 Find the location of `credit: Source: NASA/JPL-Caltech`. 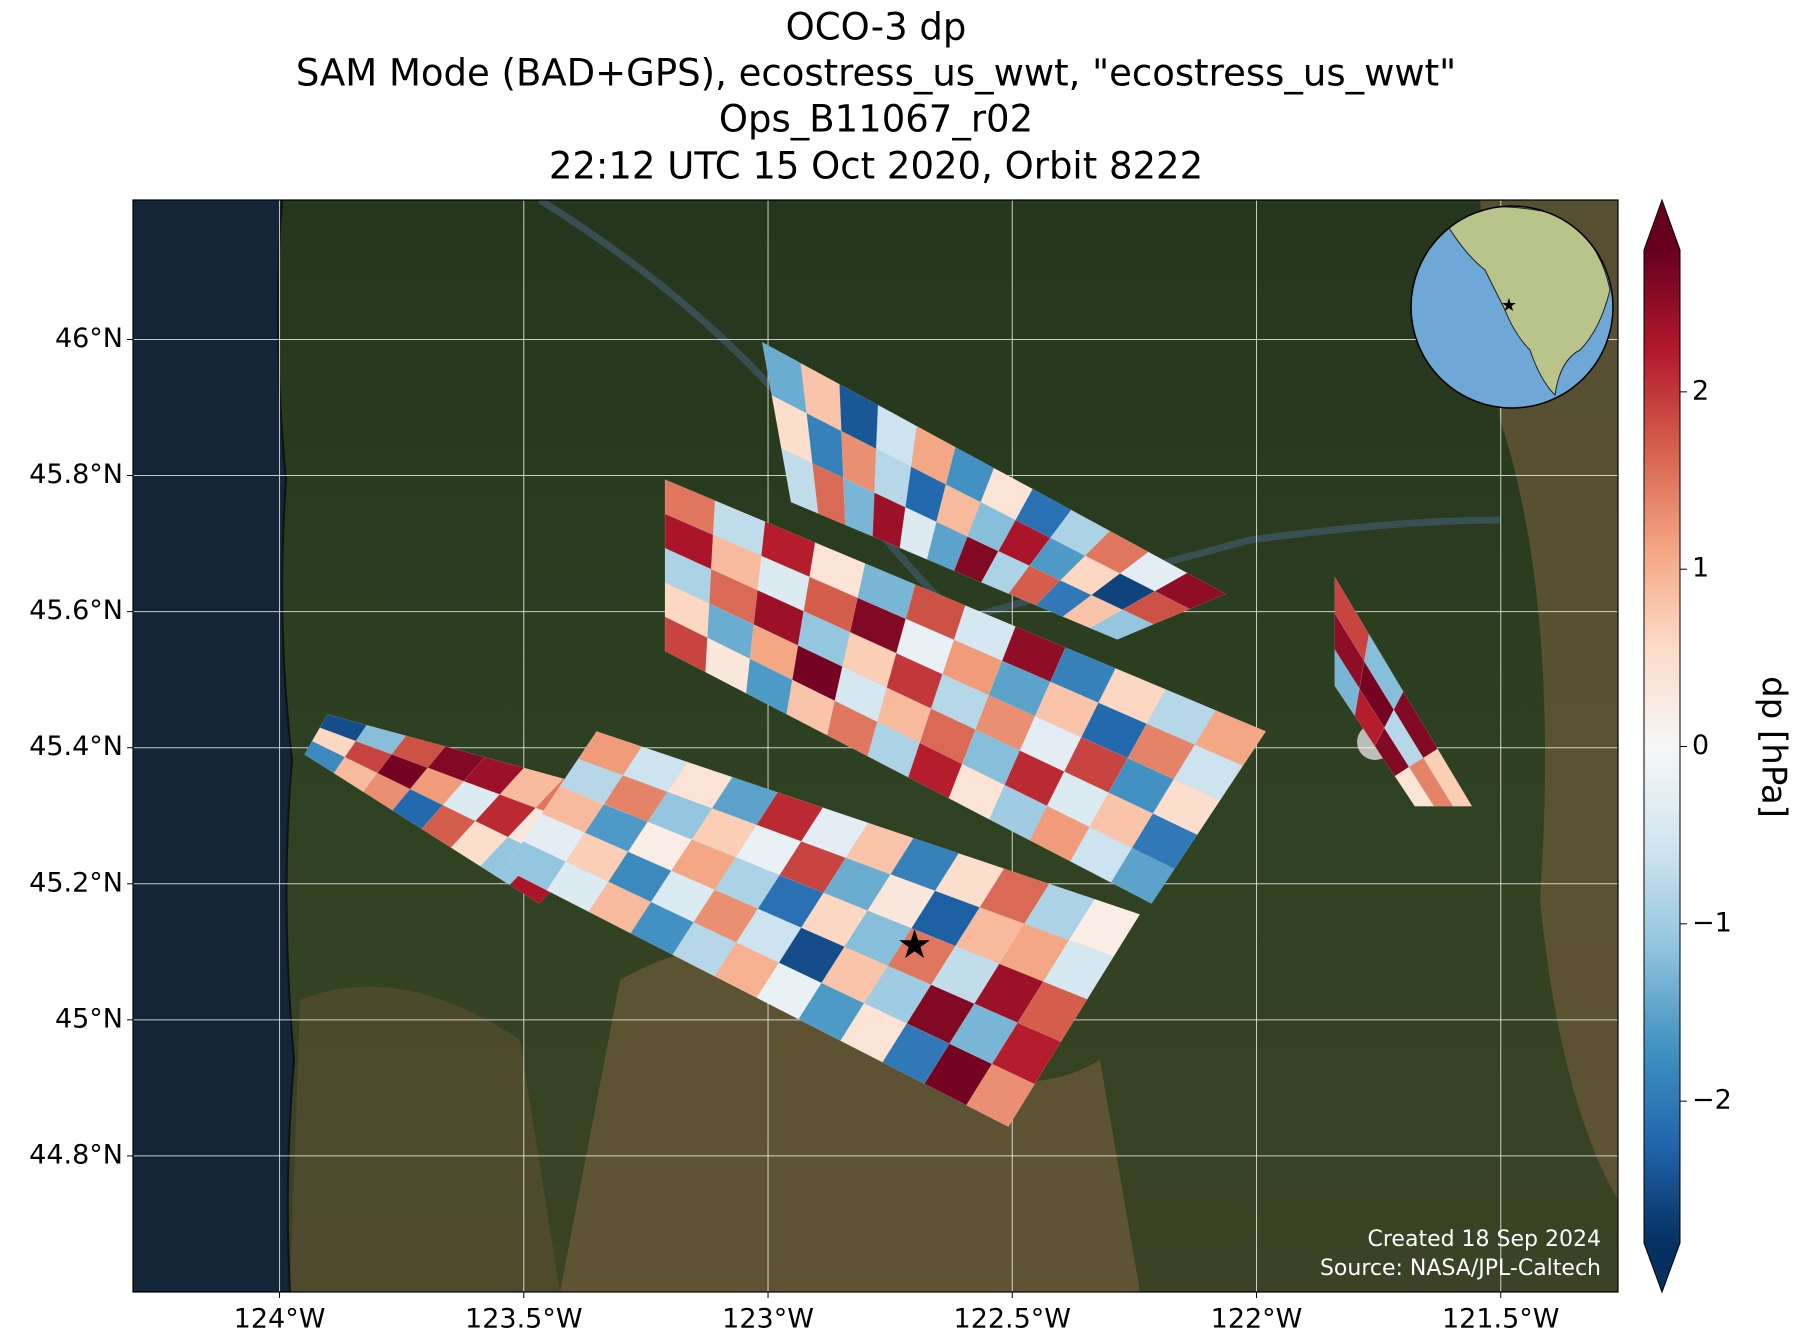

credit: Source: NASA/JPL-Caltech is located at coordinates (1460, 1268).